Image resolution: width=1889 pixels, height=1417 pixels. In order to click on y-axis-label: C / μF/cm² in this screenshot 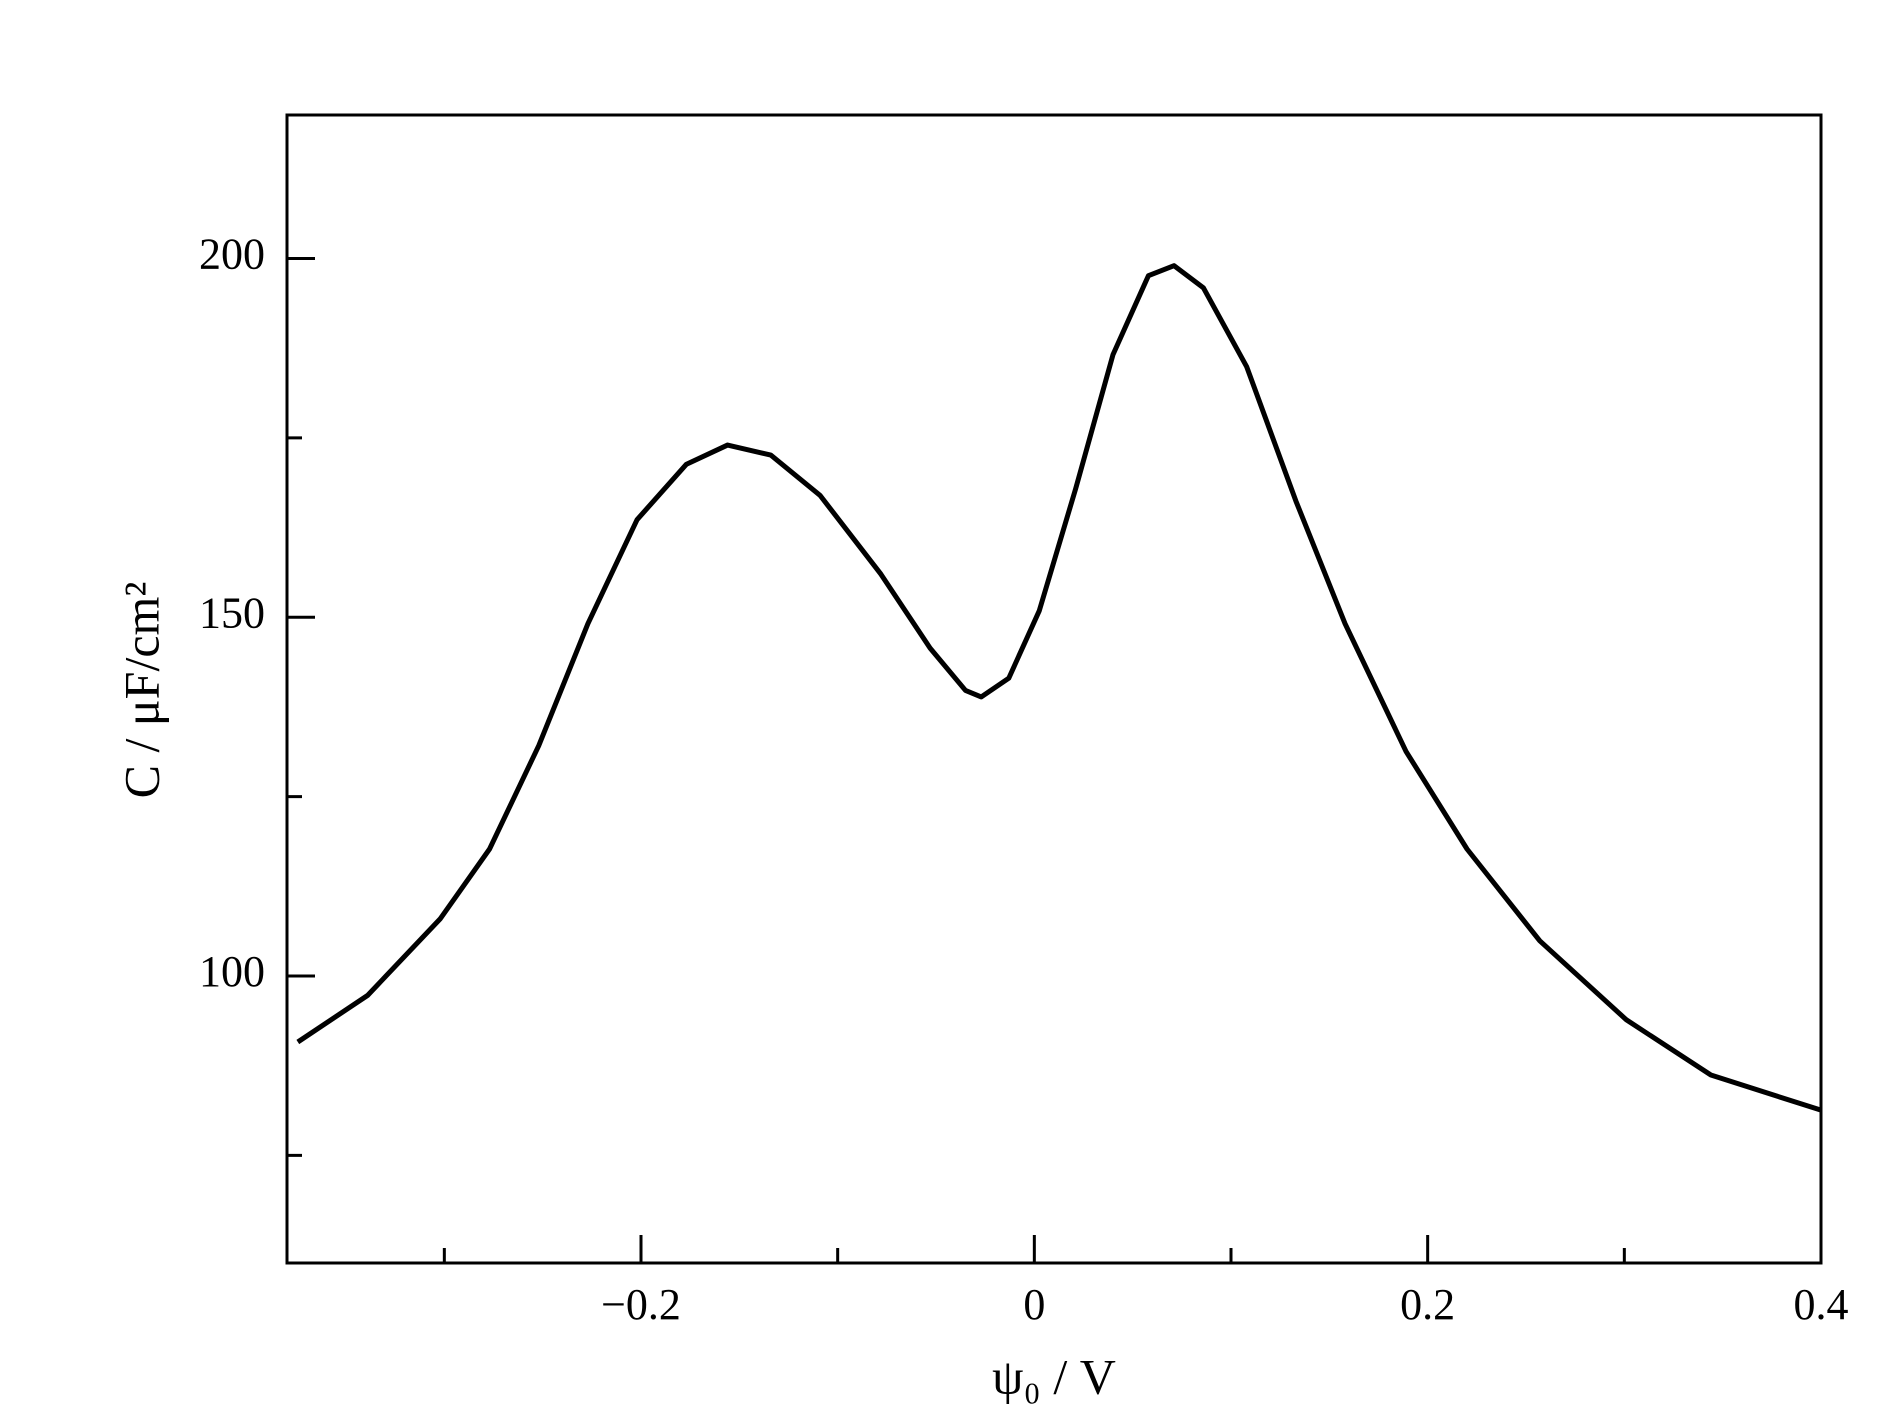, I will do `click(141, 690)`.